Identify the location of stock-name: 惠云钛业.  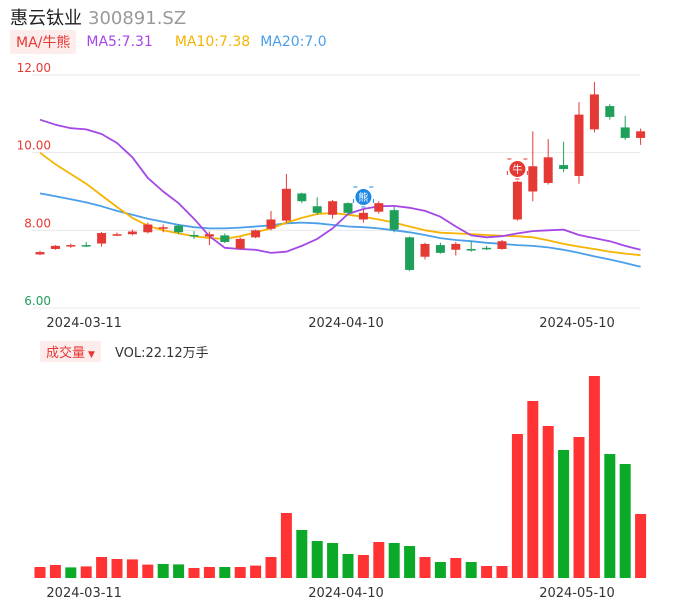
(46, 18).